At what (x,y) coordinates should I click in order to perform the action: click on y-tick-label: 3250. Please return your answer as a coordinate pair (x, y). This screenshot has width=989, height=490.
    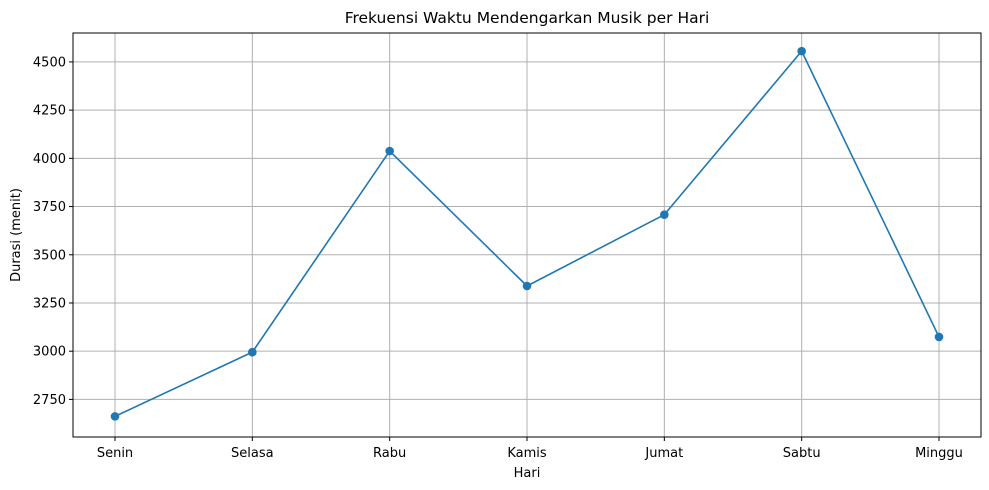
    Looking at the image, I should click on (49, 303).